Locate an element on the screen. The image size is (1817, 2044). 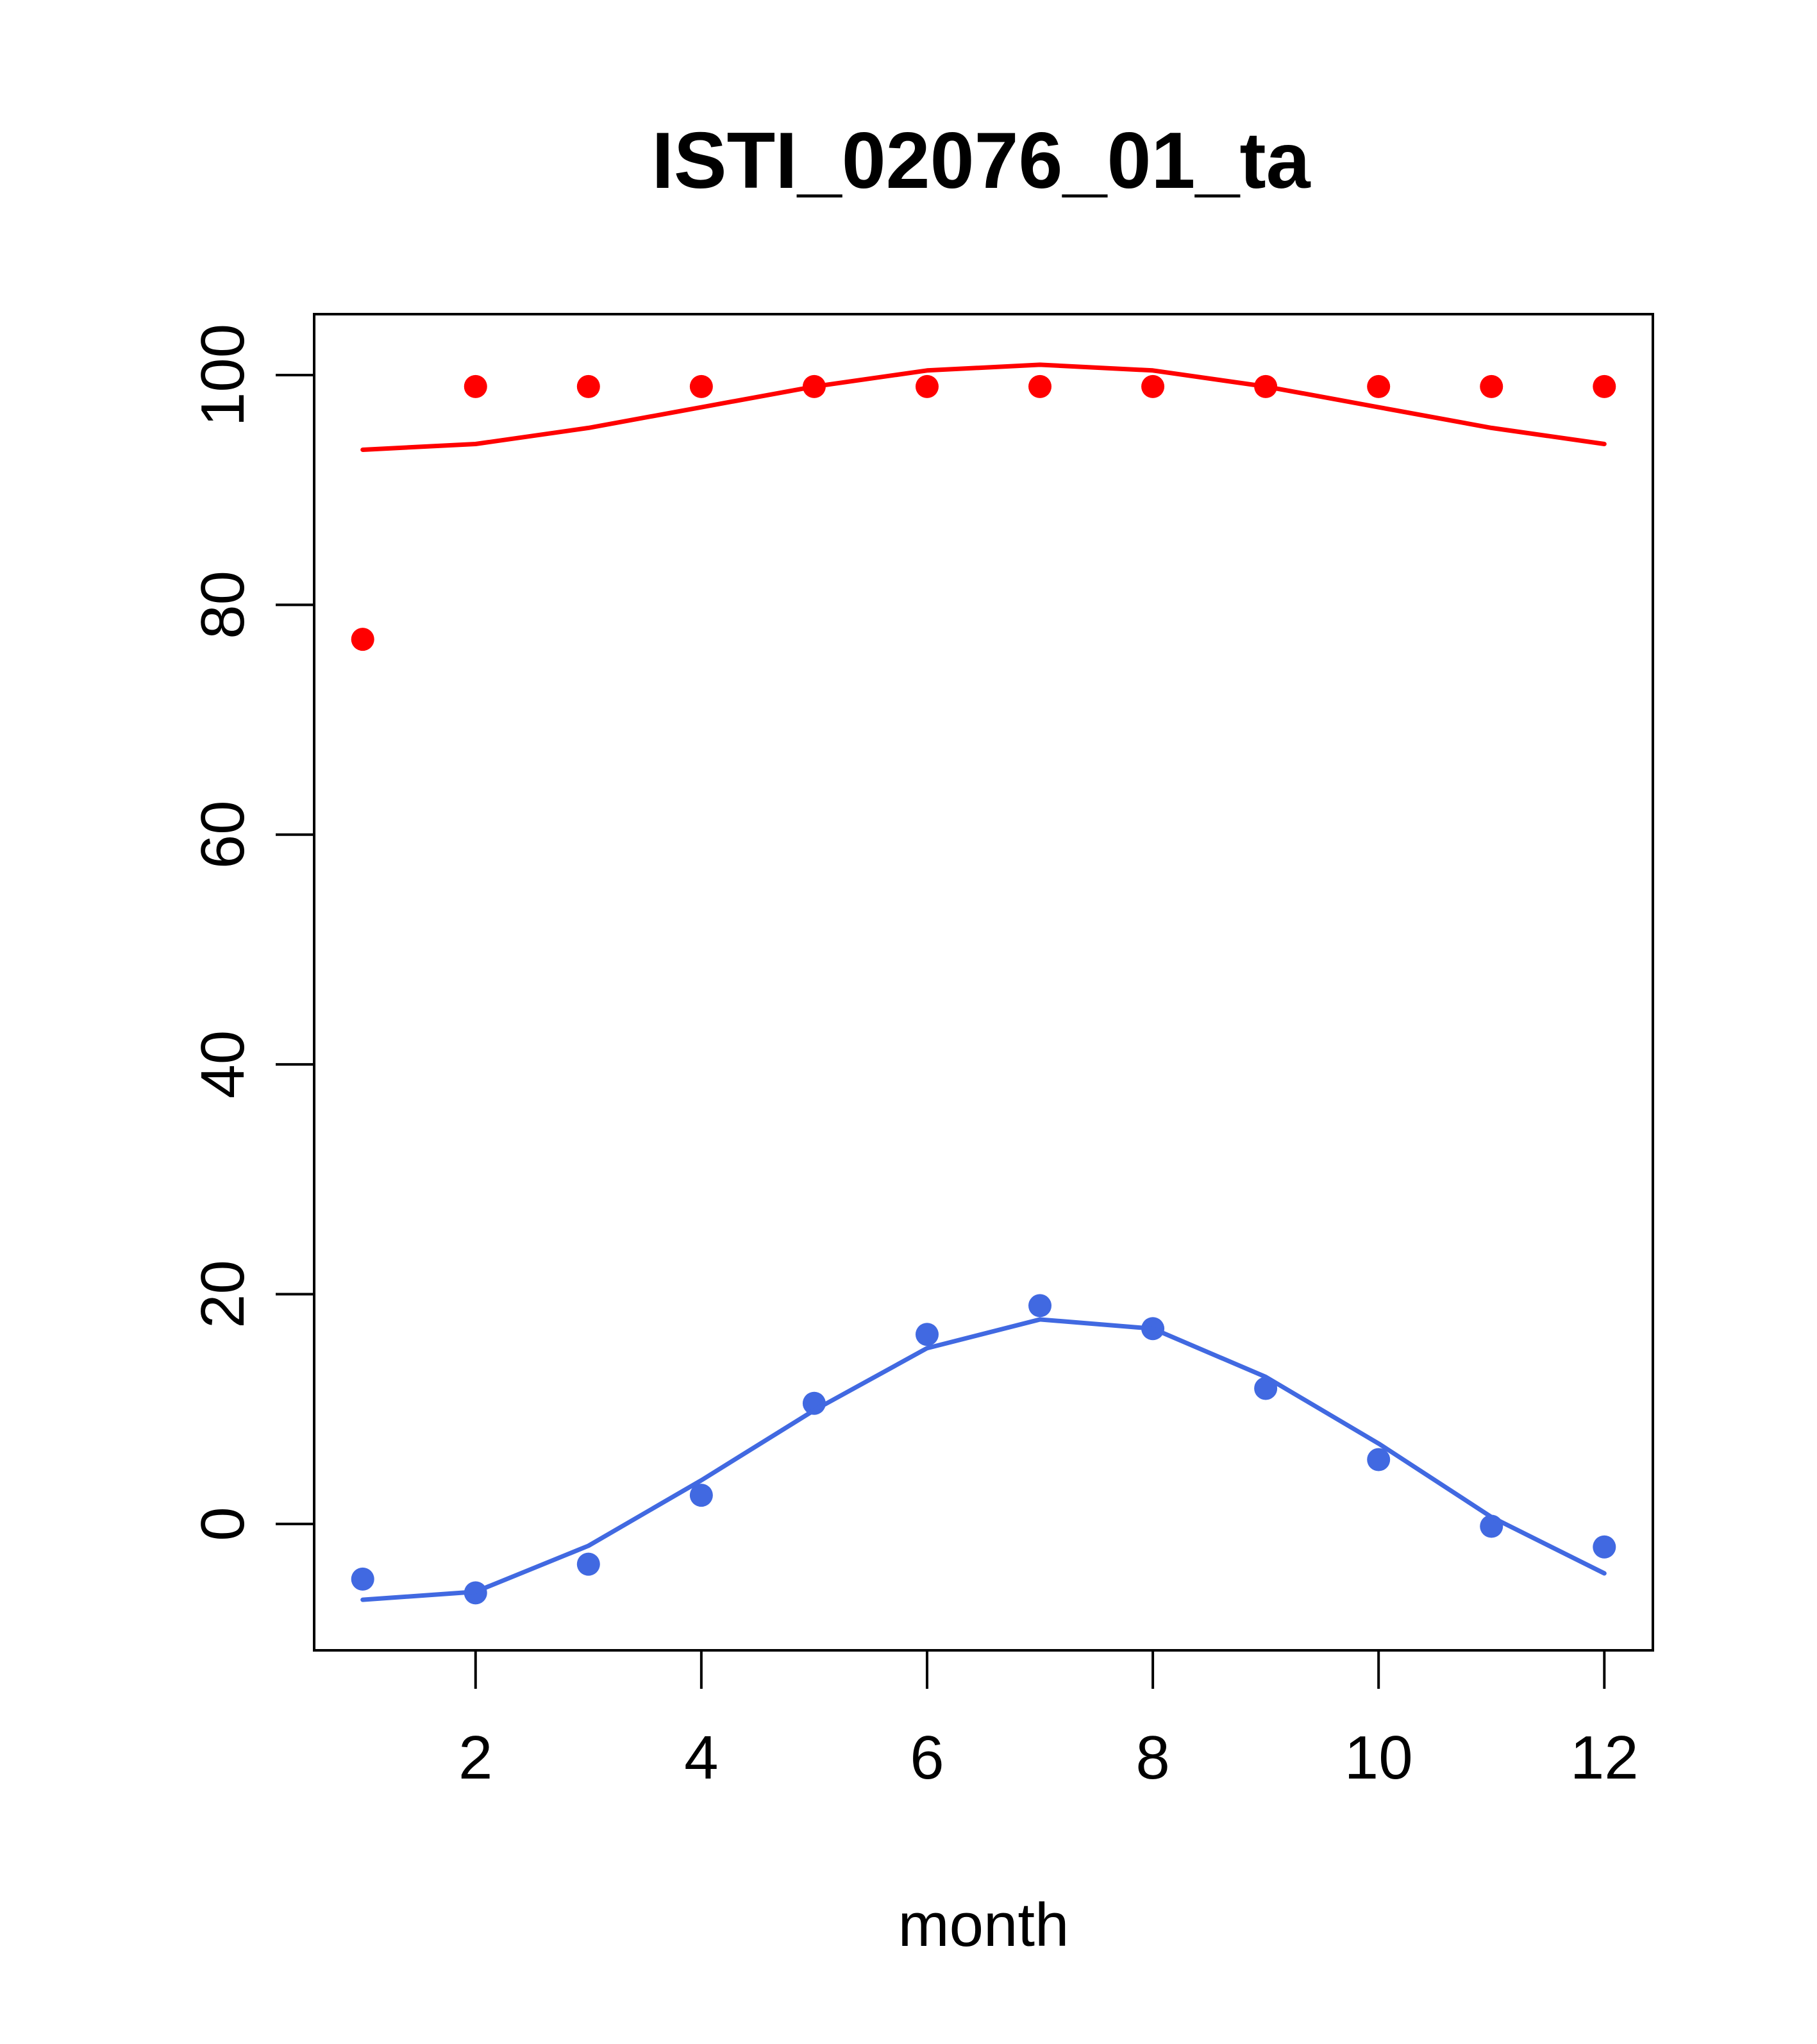
y-tick-label: 80 is located at coordinates (223, 605).